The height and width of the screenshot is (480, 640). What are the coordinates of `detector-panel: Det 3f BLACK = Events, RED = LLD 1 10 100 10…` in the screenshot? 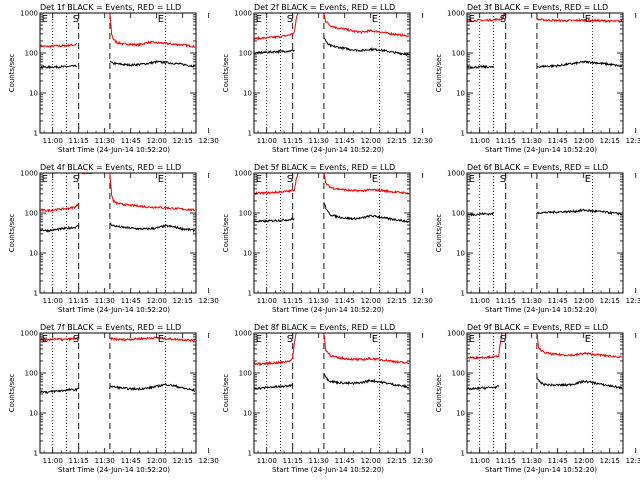 It's located at (537, 78).